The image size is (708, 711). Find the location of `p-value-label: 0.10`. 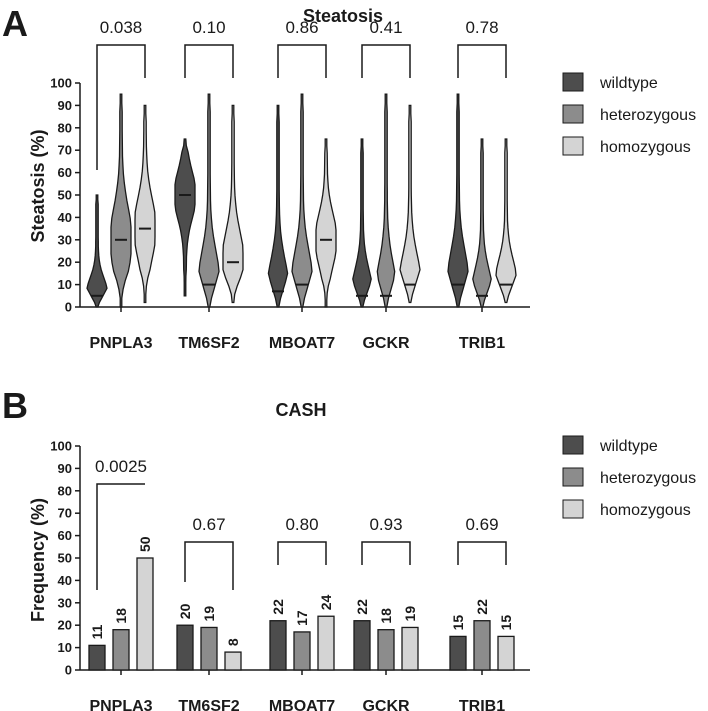

p-value-label: 0.10 is located at coordinates (208, 27).